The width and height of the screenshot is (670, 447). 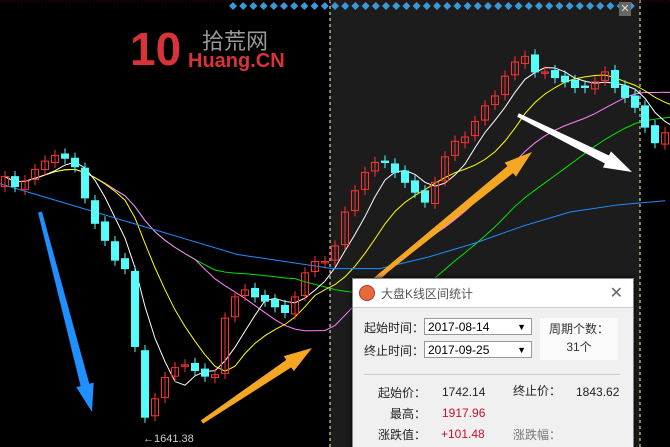 I want to click on watermark-logo-mark: 10, so click(x=156, y=49).